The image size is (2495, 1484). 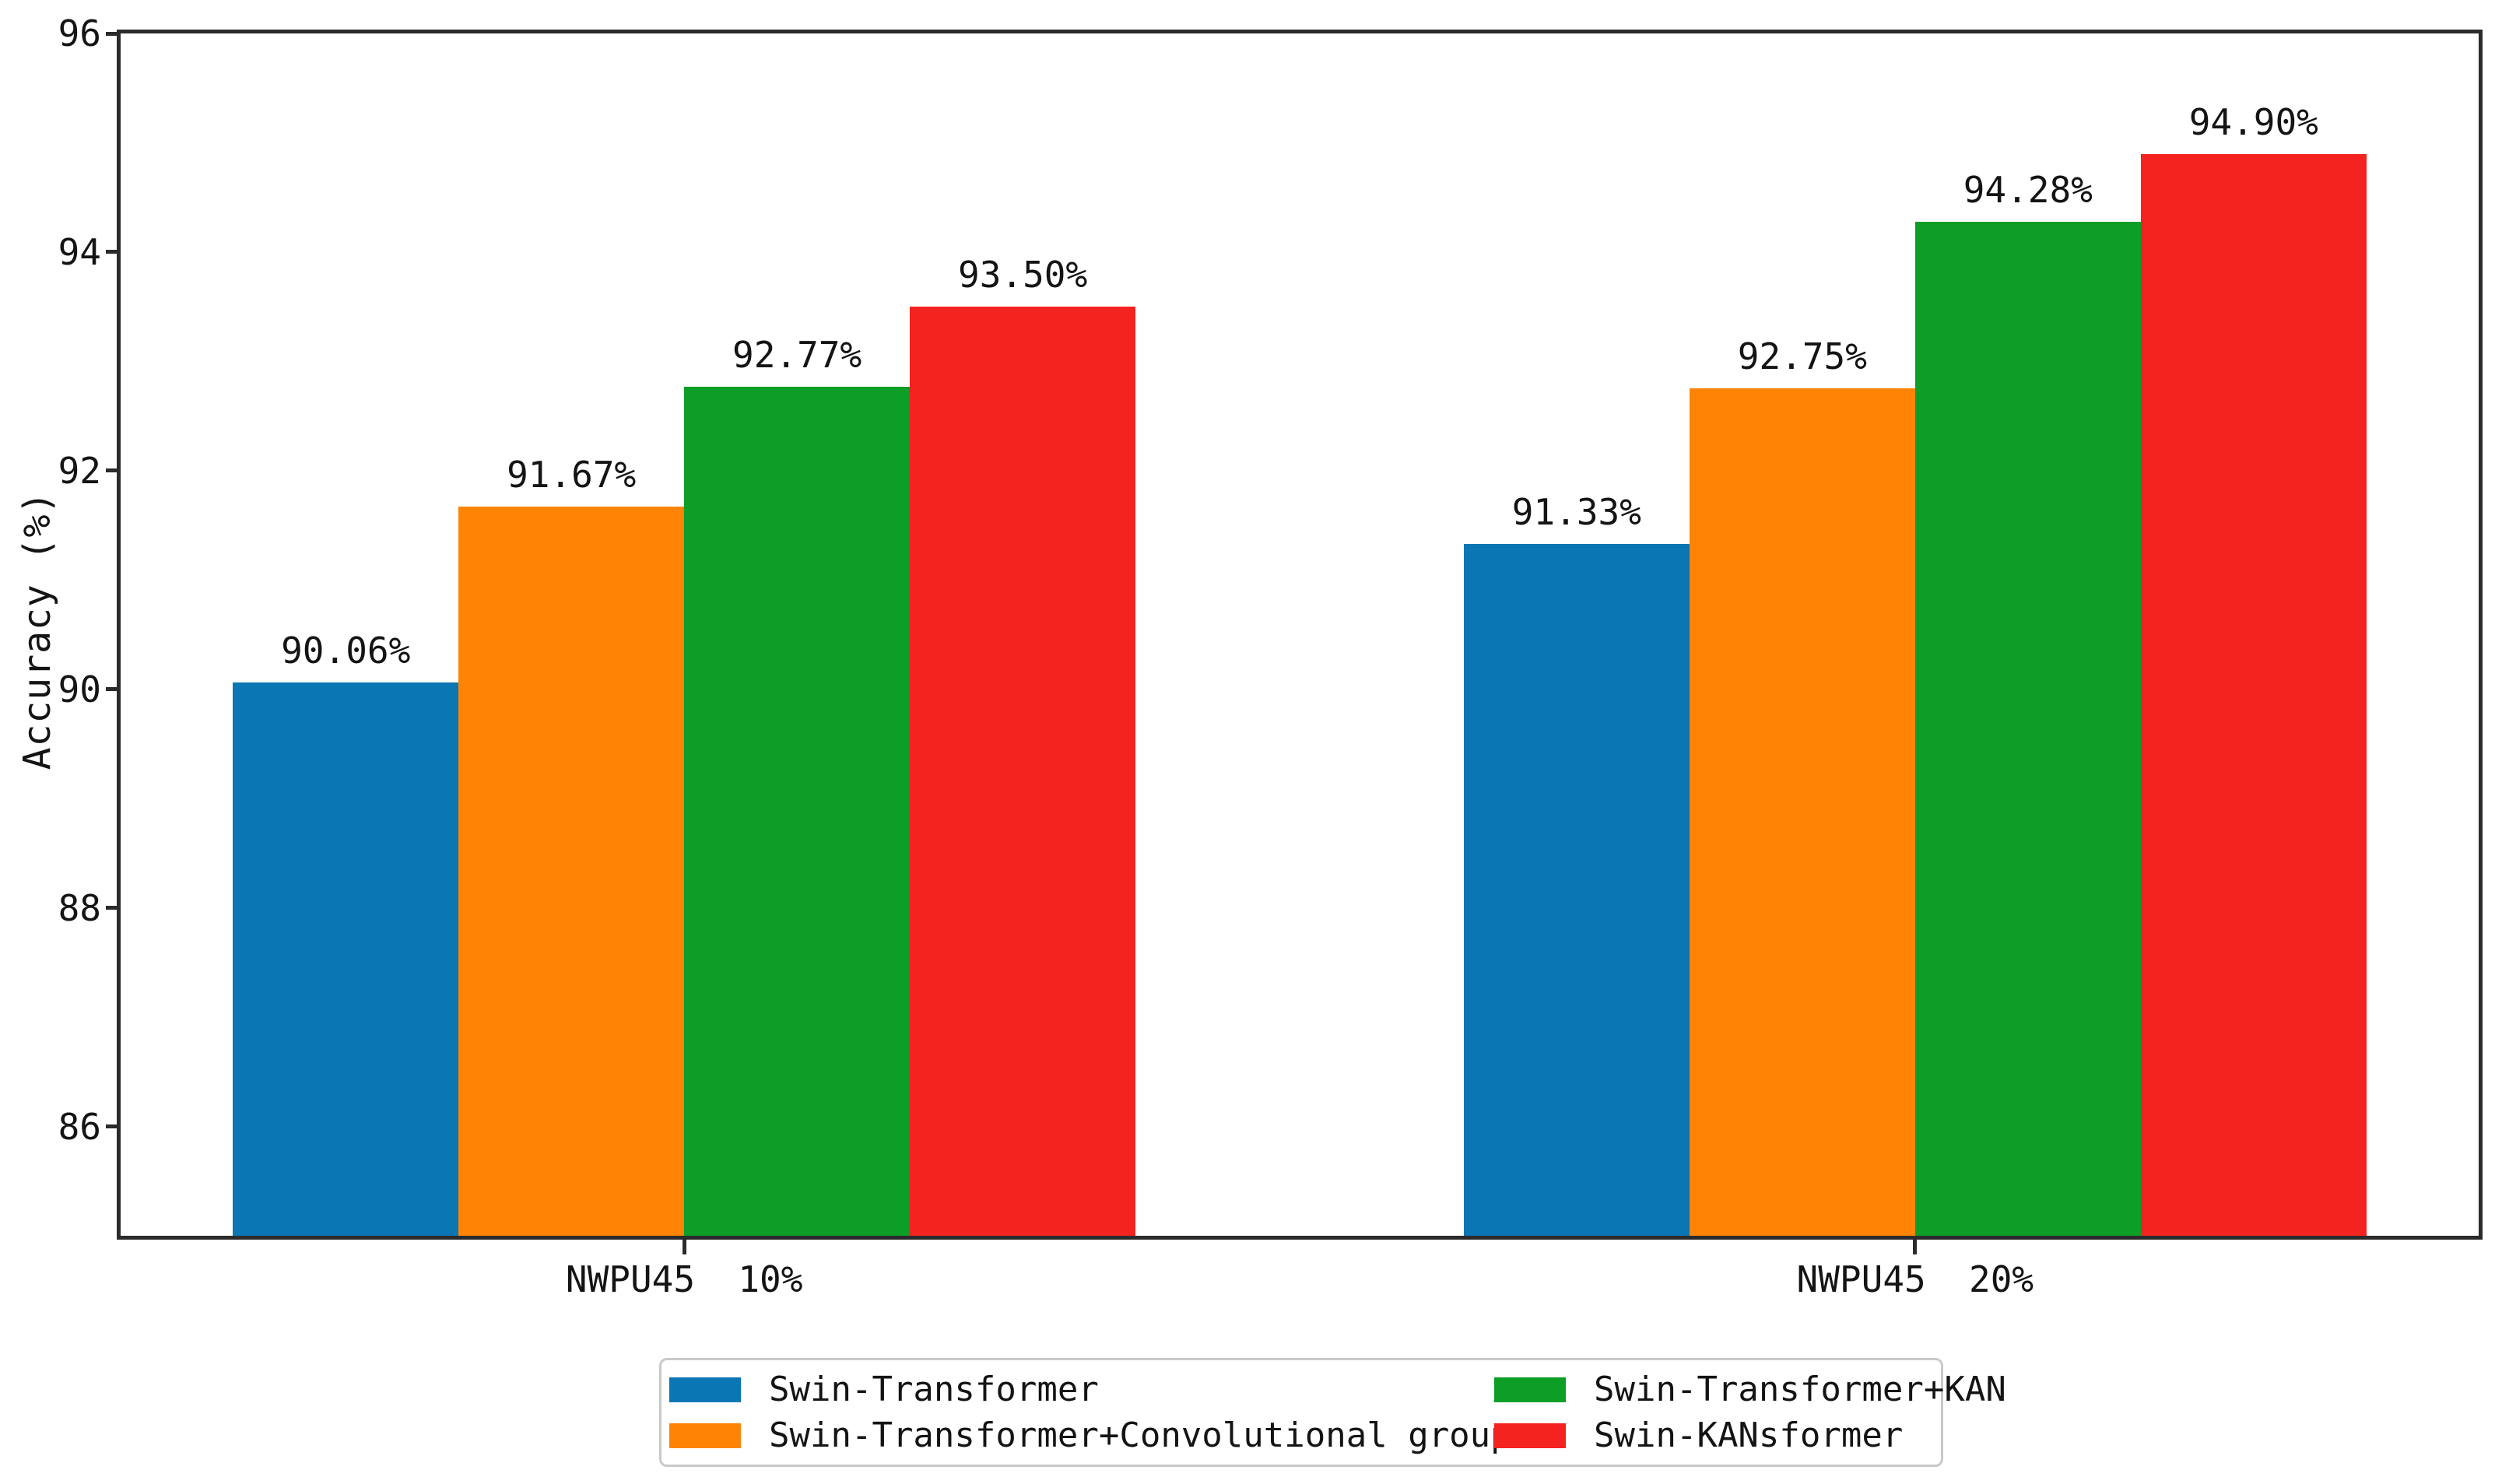 I want to click on x-tick-label-nwpu45-20: NWPU45 20%, so click(x=1915, y=1279).